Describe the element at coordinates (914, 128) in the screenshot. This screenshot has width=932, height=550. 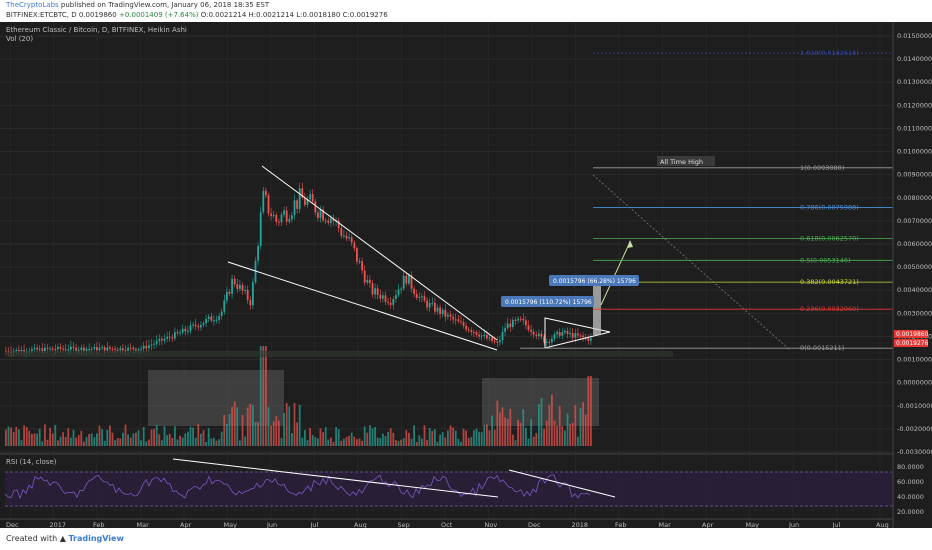
I see `y-axis-label: 0.0110000` at that location.